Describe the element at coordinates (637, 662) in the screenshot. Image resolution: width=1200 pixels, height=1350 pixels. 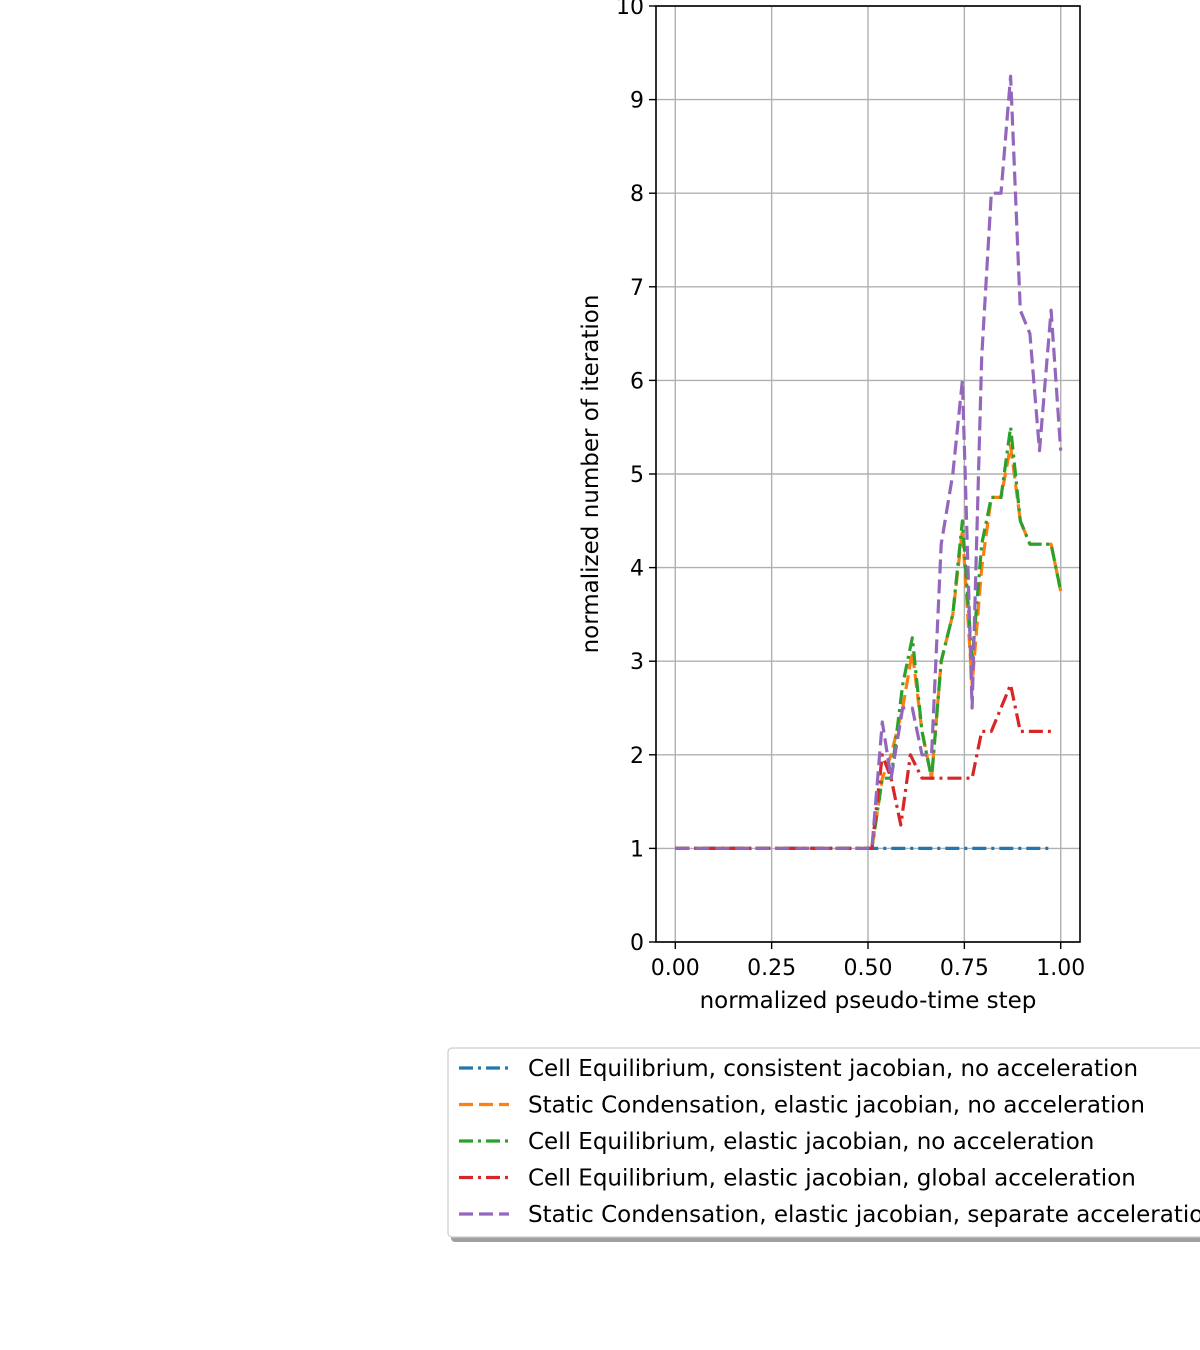
I see `y-tick-label: 3` at that location.